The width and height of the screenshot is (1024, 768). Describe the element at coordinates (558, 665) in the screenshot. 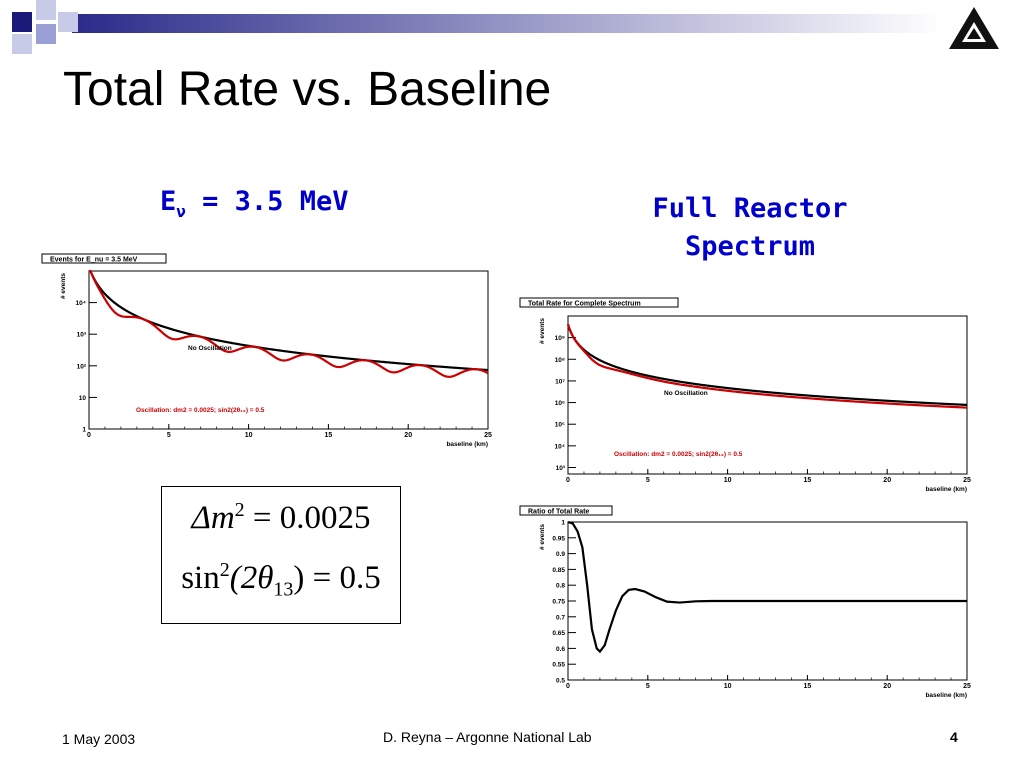

I see `y-tick-label: 0.55` at that location.